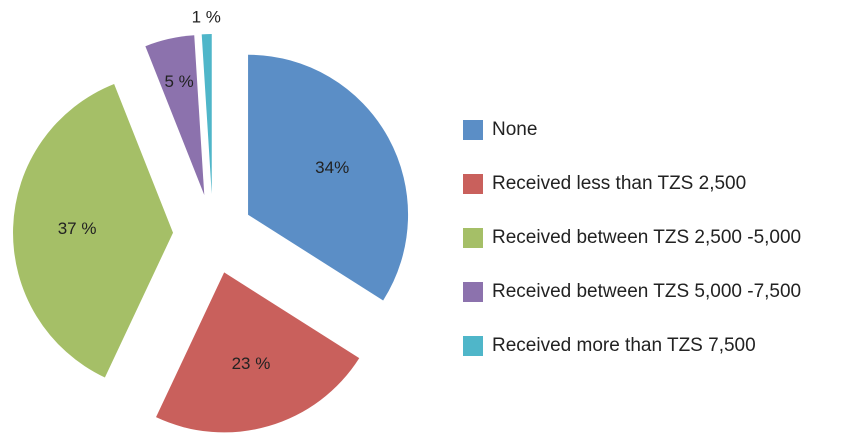 The width and height of the screenshot is (854, 436). I want to click on legend-label: Received more than TZS 7,500, so click(624, 345).